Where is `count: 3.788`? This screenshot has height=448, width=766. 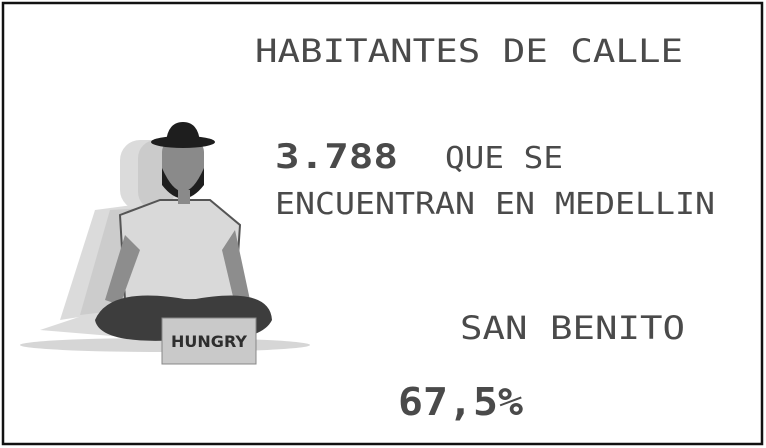
count: 3.788 is located at coordinates (336, 157).